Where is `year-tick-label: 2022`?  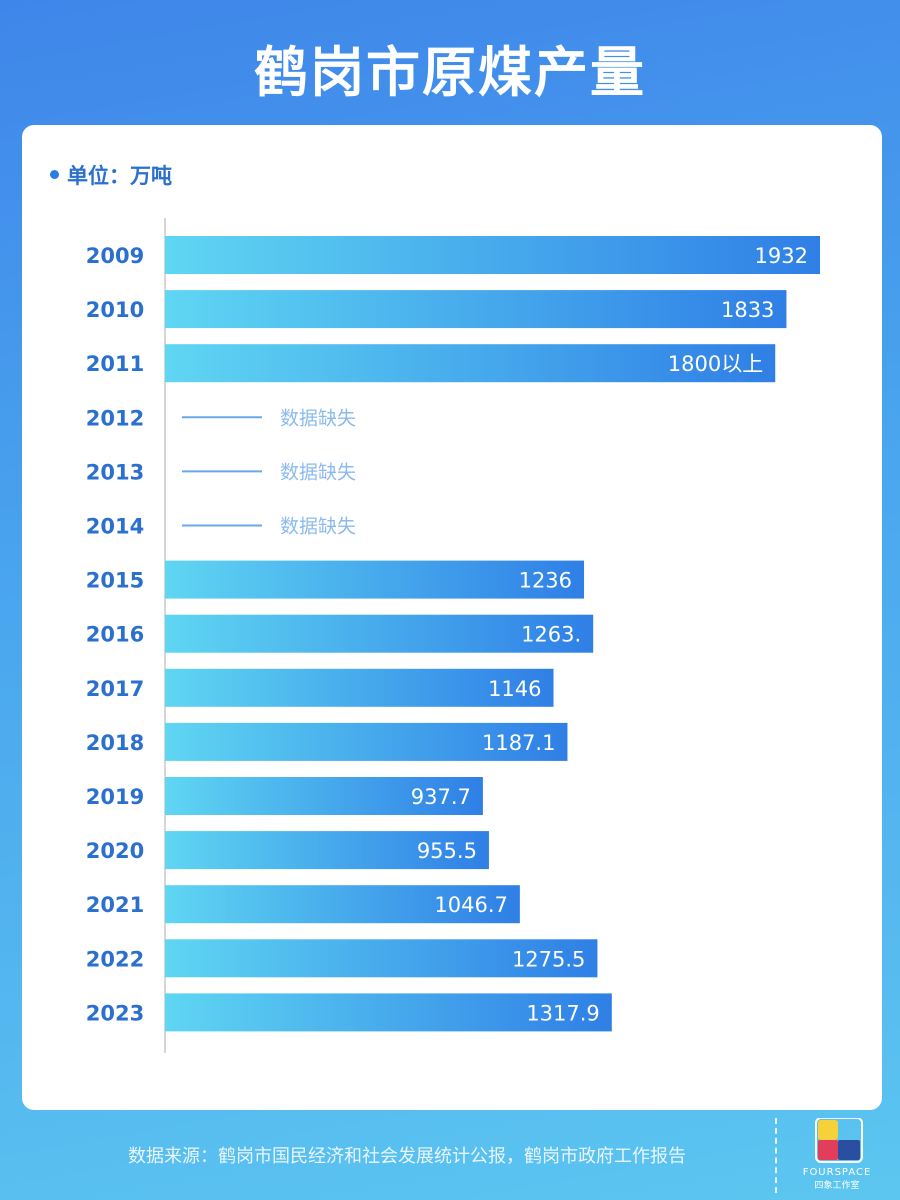
year-tick-label: 2022 is located at coordinates (115, 959).